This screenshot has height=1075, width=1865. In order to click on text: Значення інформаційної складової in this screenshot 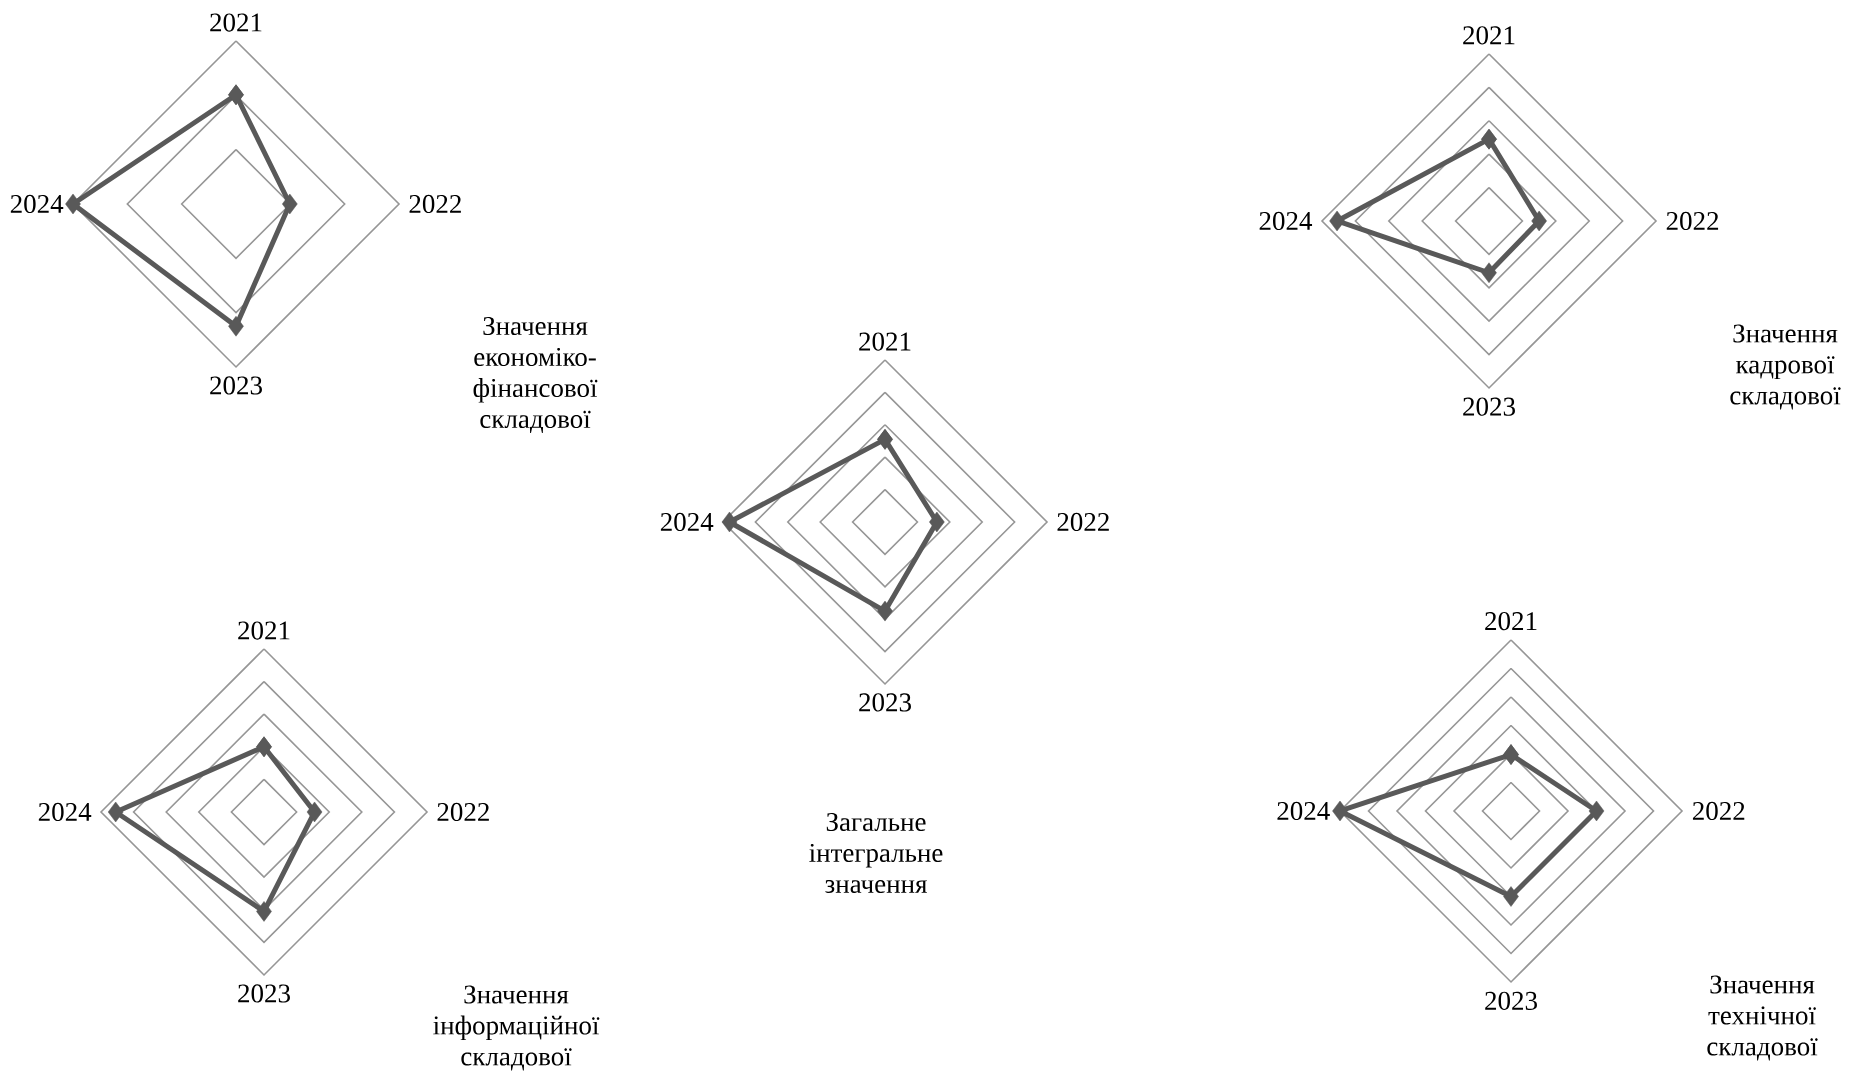, I will do `click(516, 1028)`.